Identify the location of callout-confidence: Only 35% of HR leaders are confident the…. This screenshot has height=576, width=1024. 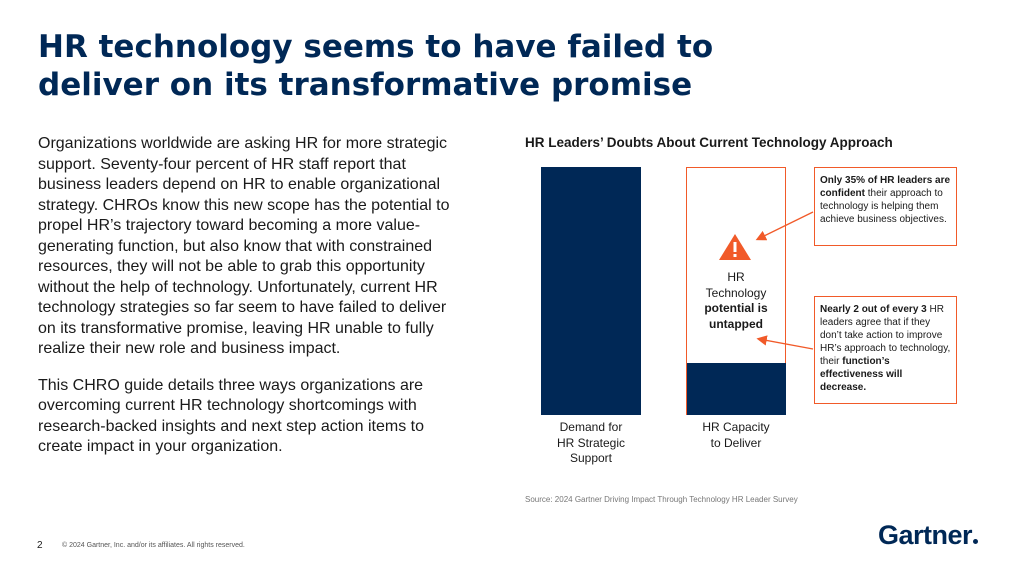
(885, 206).